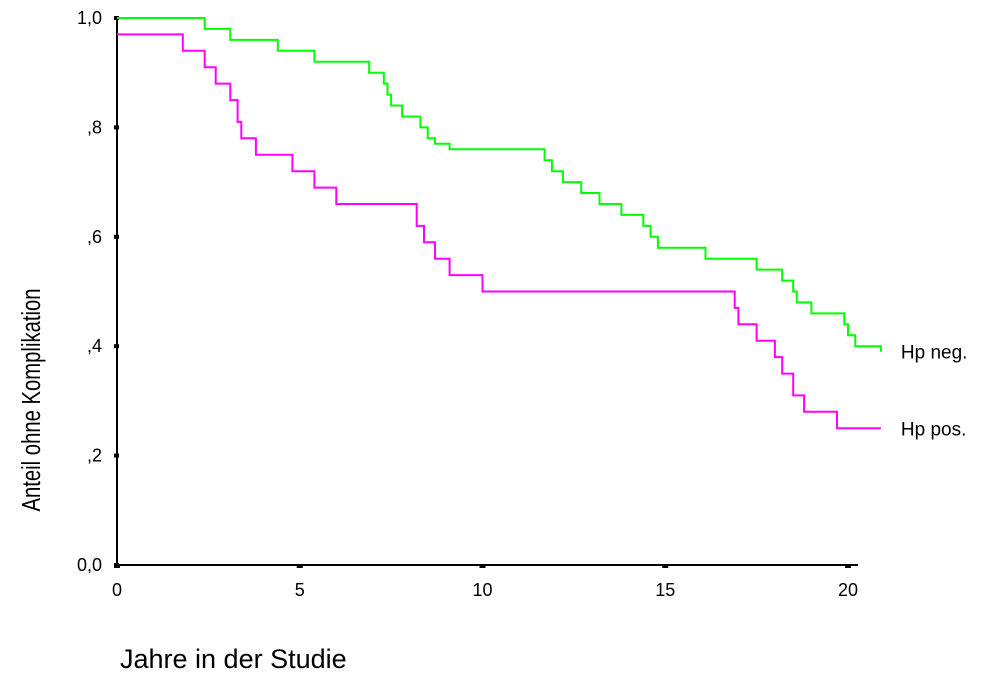  I want to click on x-axis-title: Jahre in der Studie, so click(233, 658).